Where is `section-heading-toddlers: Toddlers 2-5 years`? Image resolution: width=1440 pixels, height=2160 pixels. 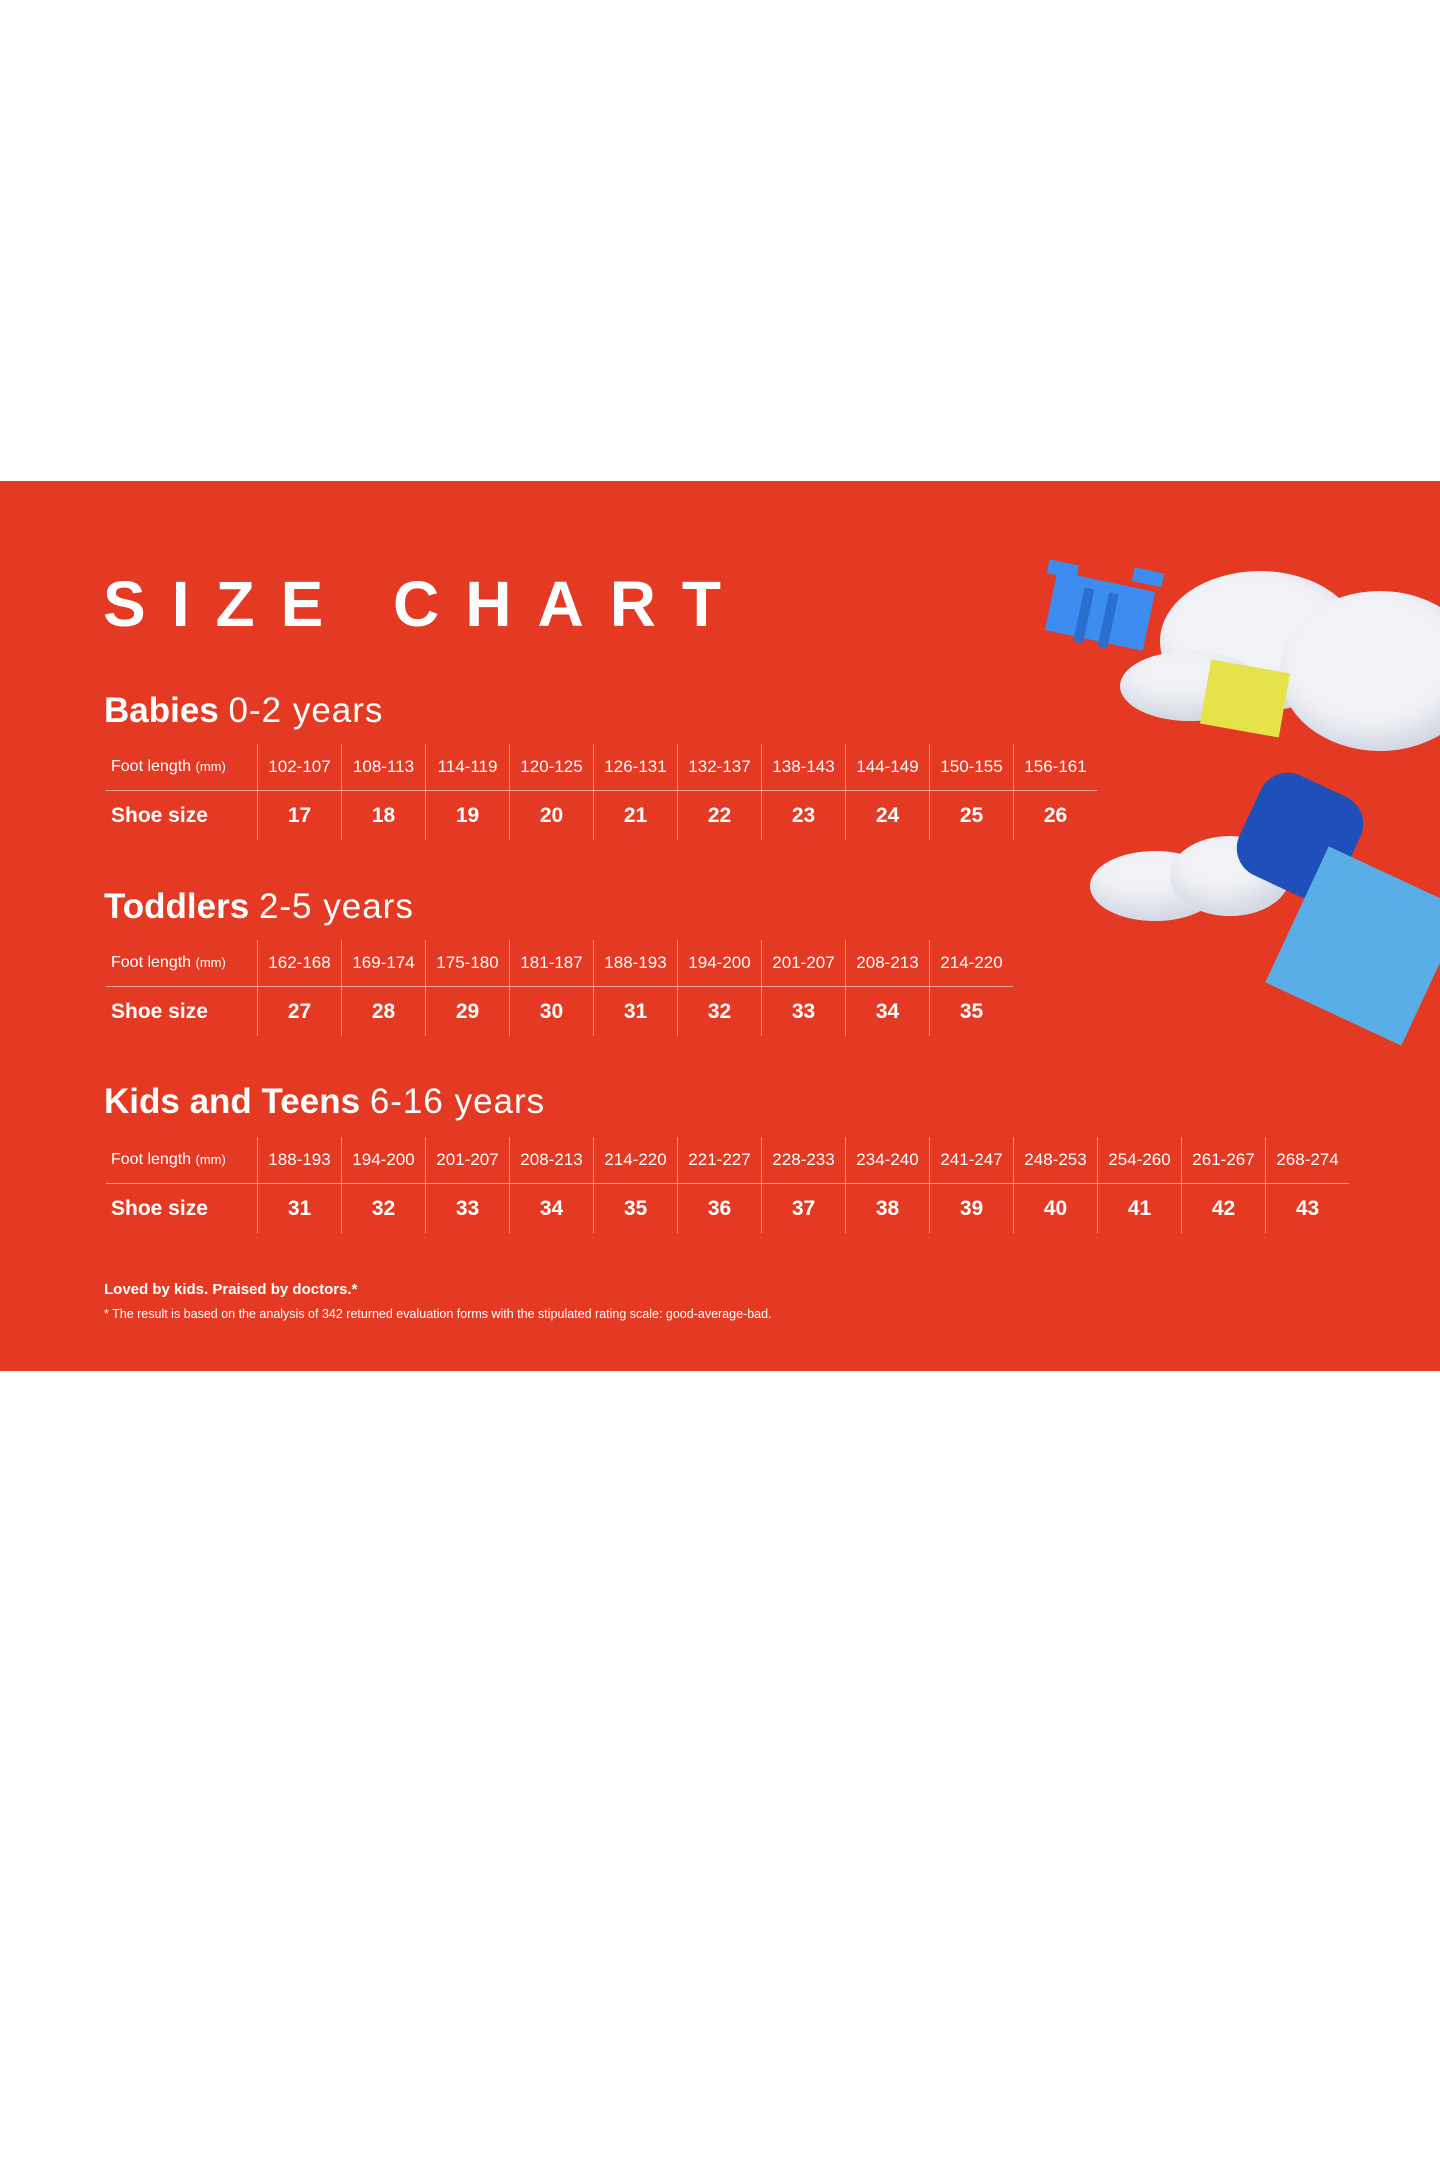 section-heading-toddlers: Toddlers 2-5 years is located at coordinates (259, 907).